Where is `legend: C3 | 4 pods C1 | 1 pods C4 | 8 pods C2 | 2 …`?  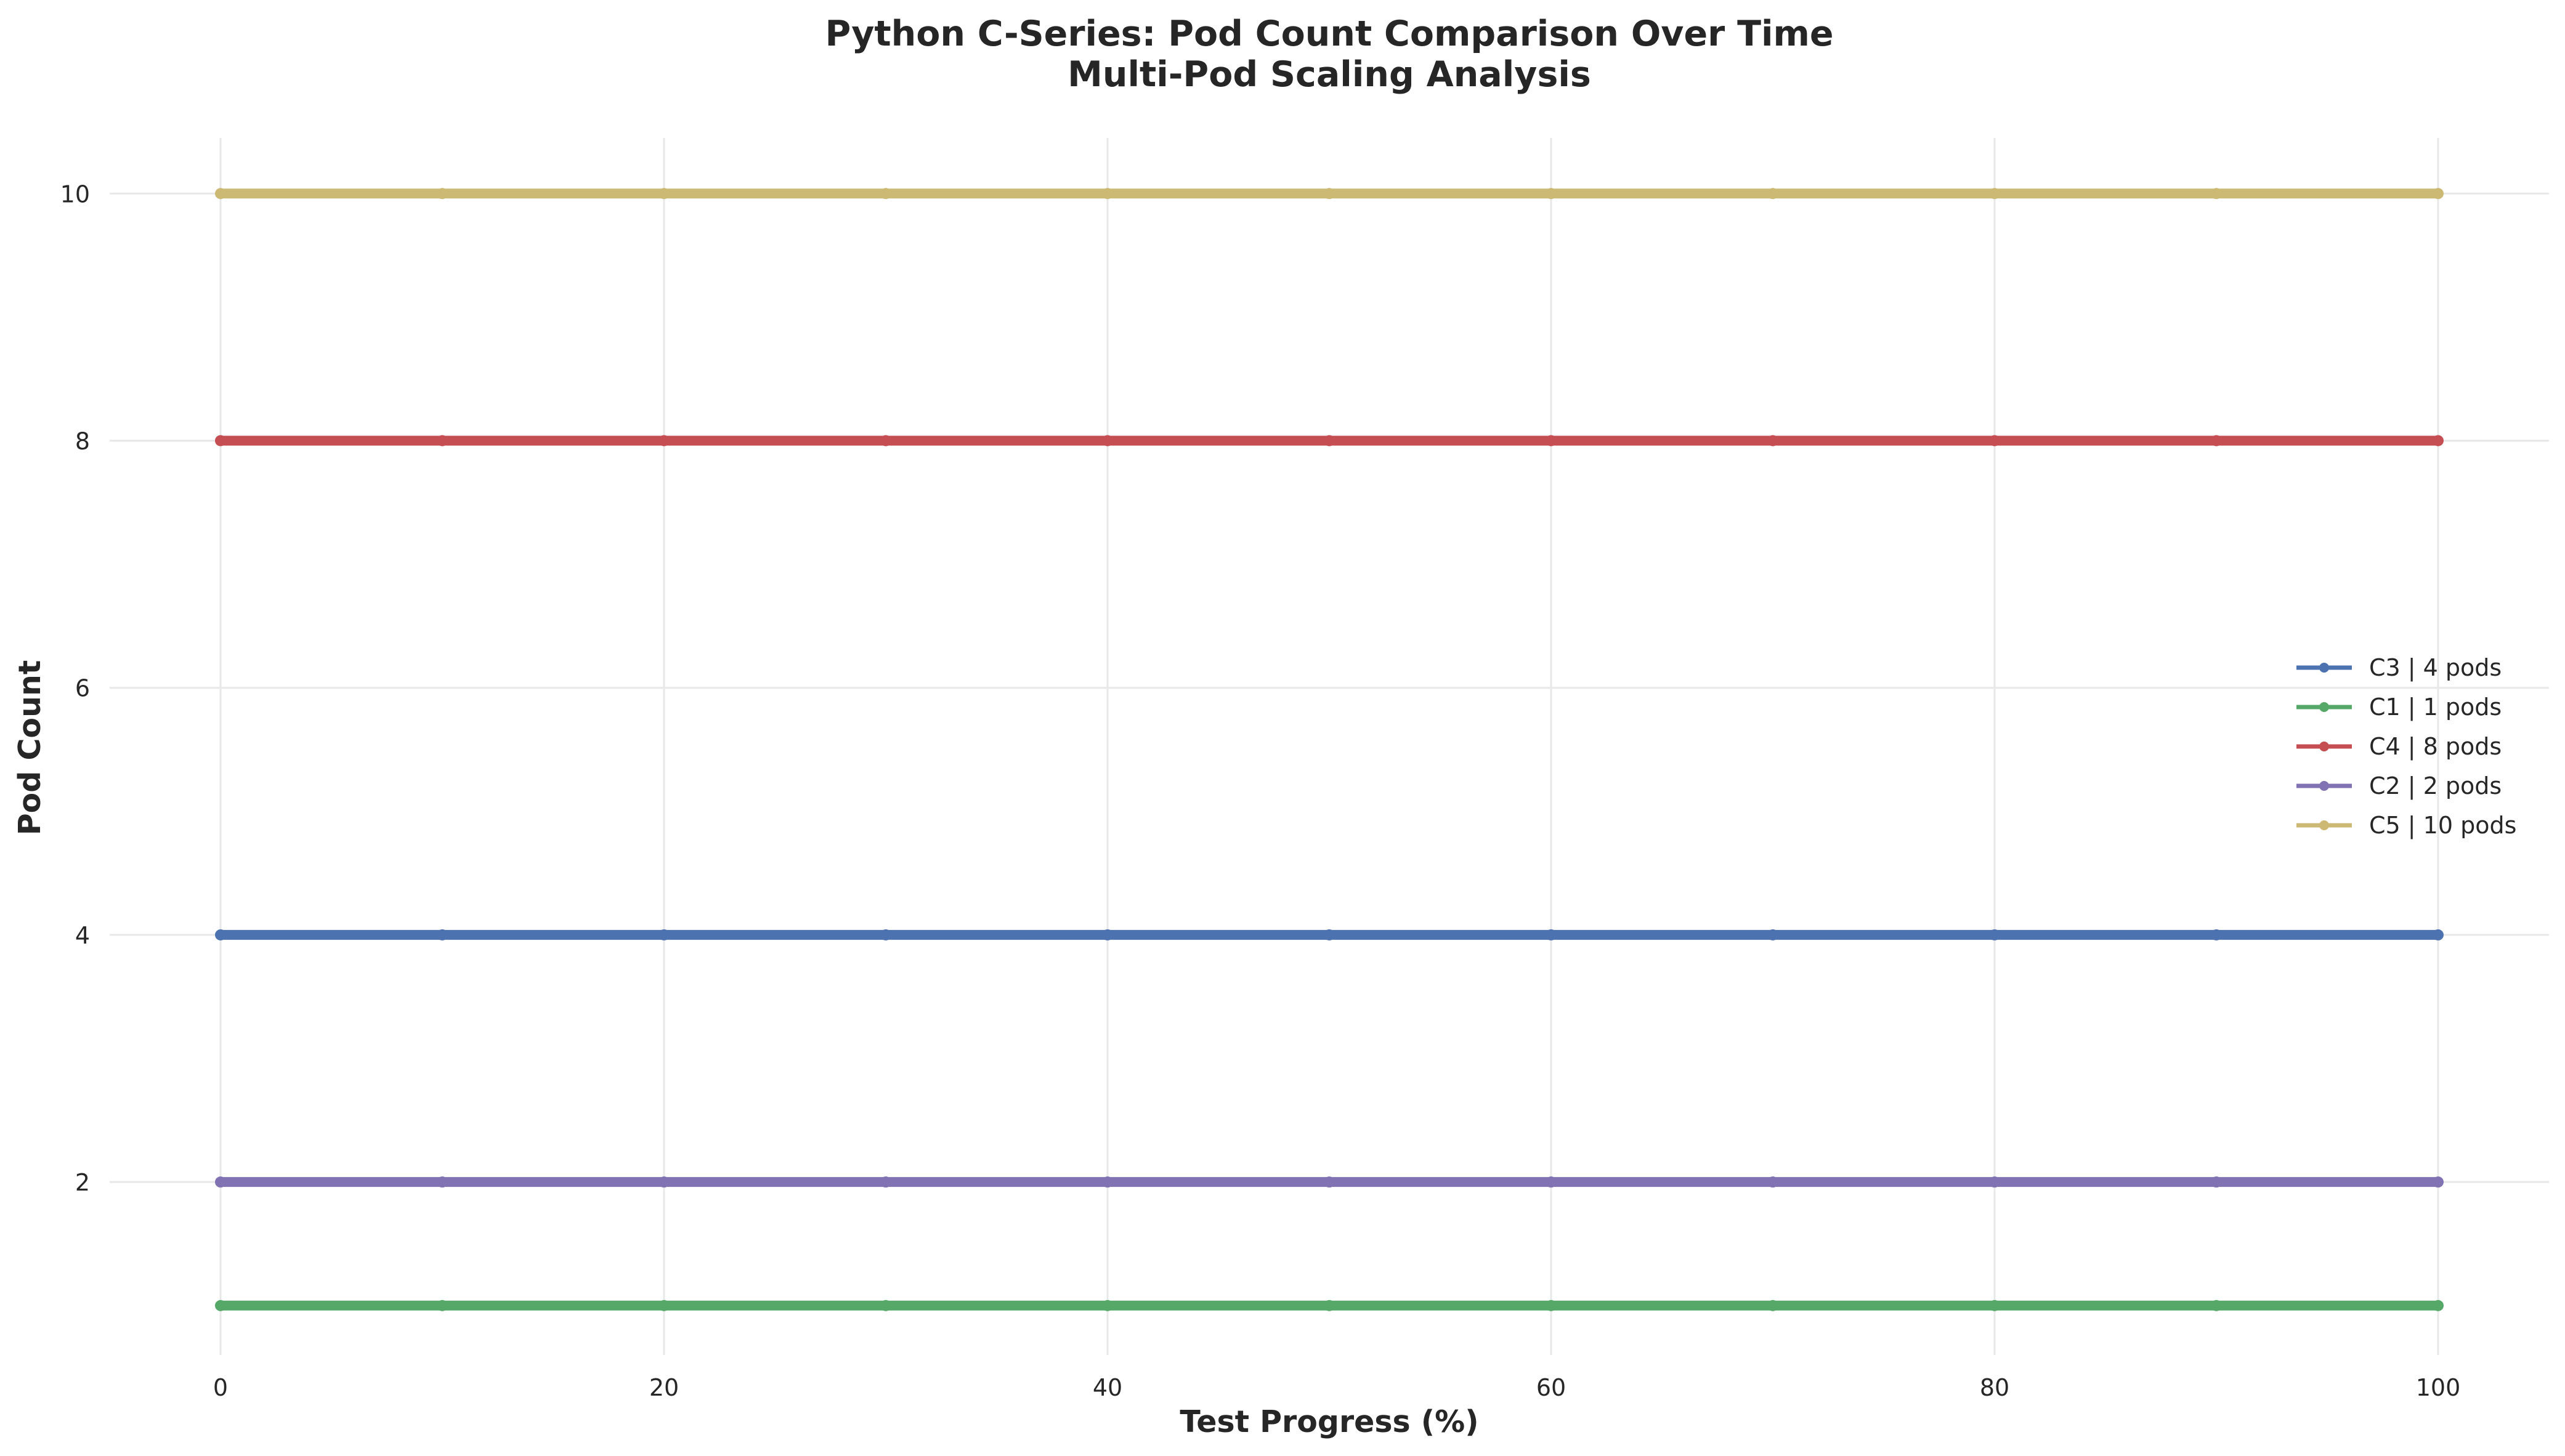 legend: C3 | 4 pods C1 | 1 pods C4 | 8 pods C2 | 2 … is located at coordinates (2406, 746).